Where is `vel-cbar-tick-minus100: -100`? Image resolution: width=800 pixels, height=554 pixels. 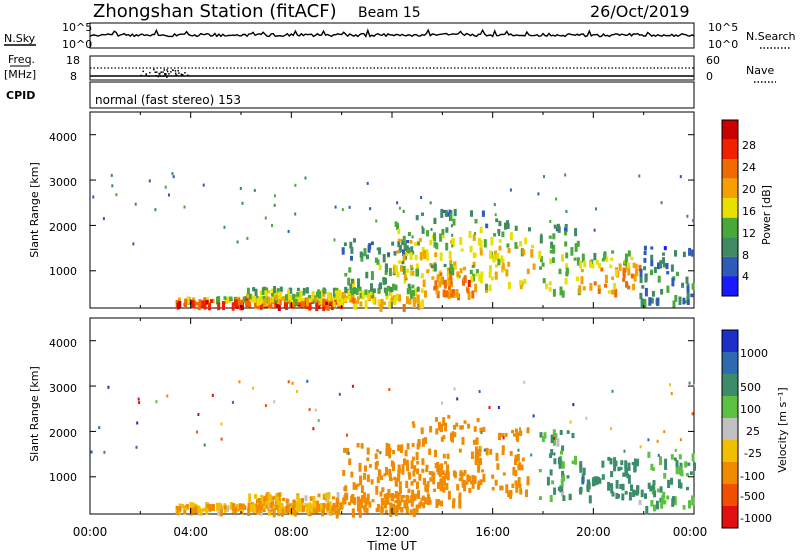
vel-cbar-tick-minus100: -100 is located at coordinates (752, 476).